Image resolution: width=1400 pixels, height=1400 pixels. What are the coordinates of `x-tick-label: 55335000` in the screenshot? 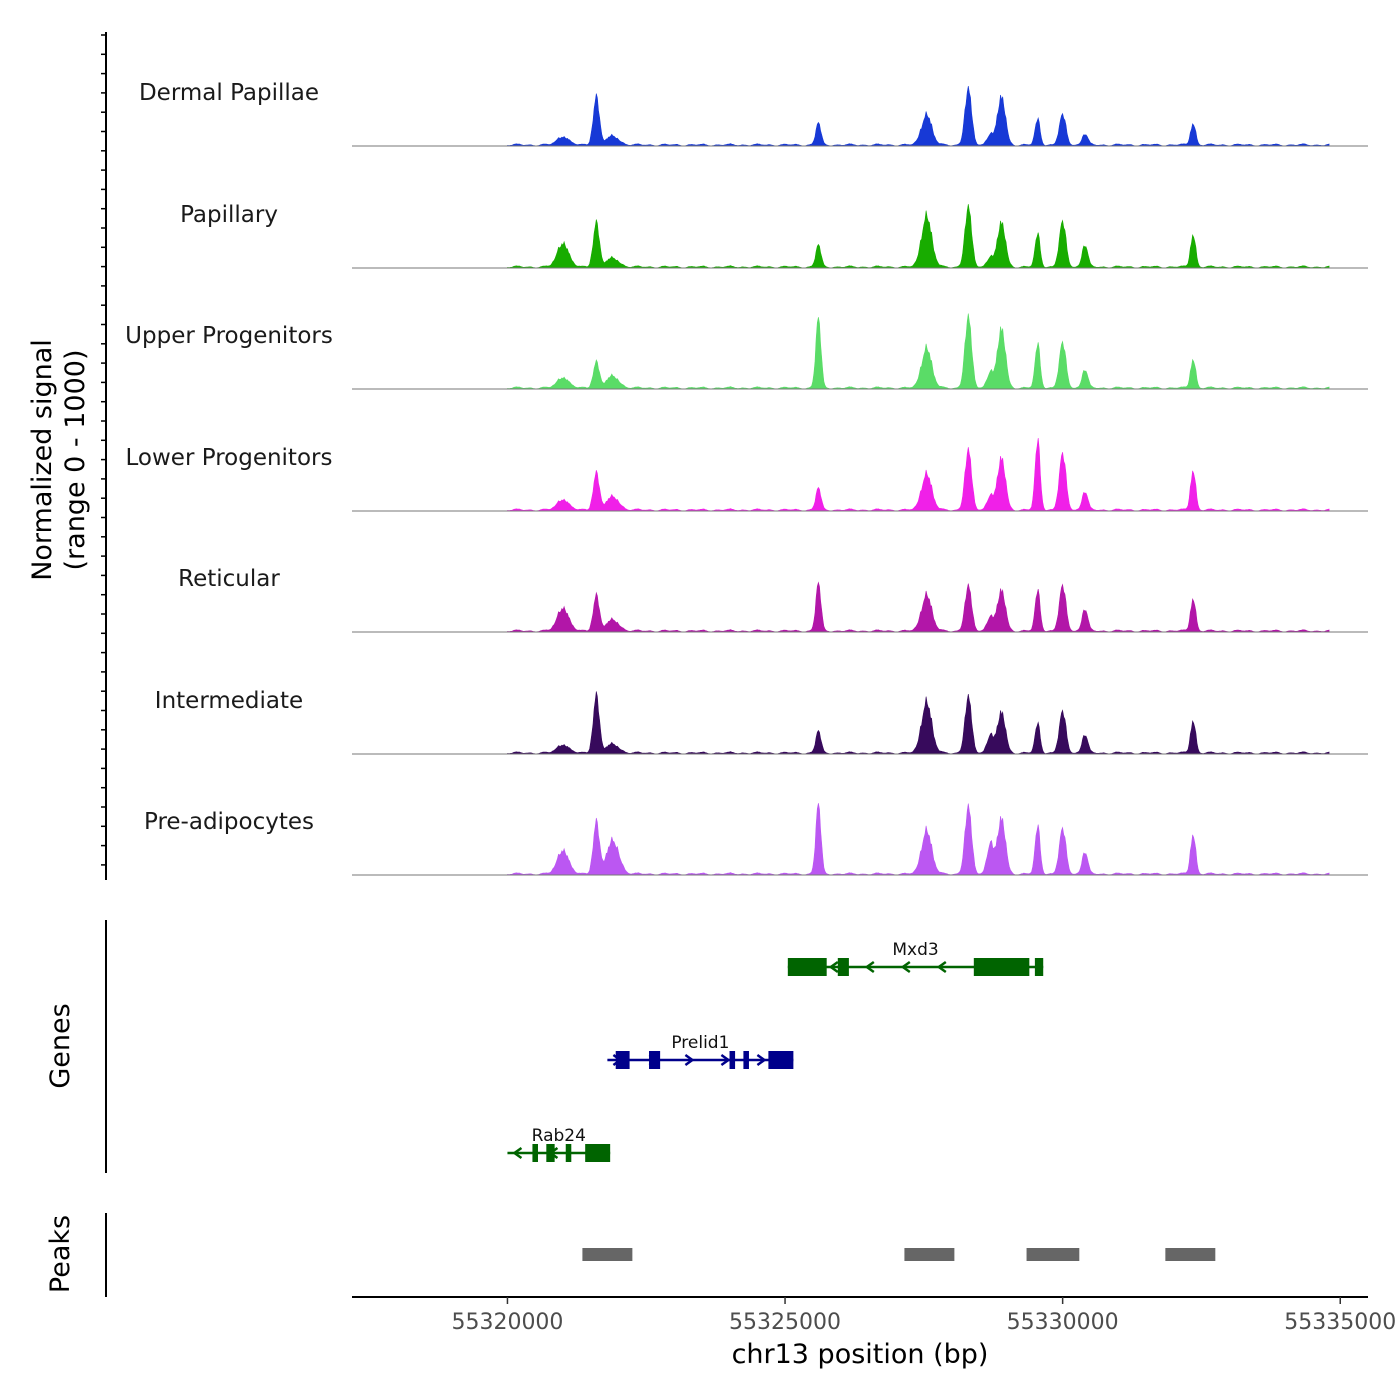 It's located at (1340, 1322).